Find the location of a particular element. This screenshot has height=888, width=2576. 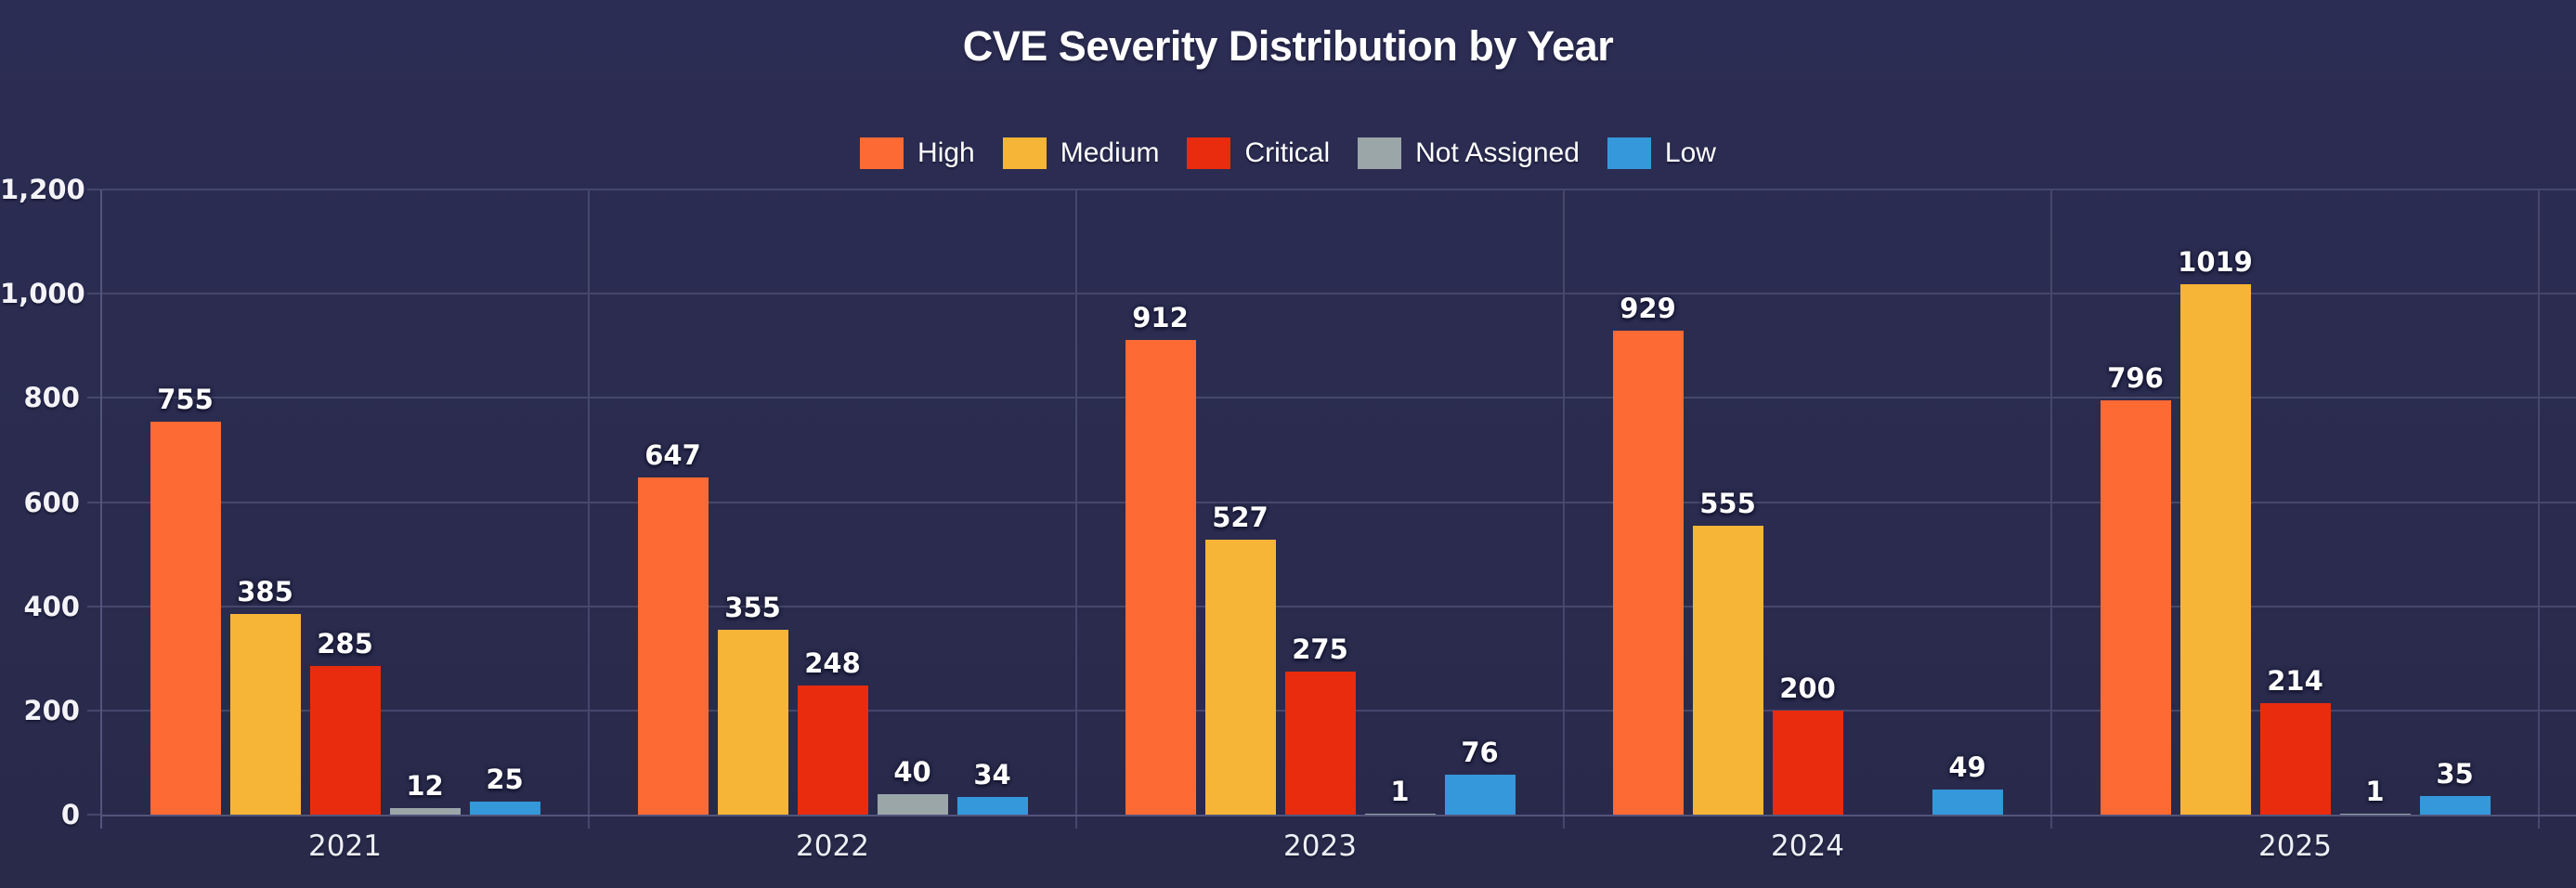

bar-not-assigned-2025 is located at coordinates (2375, 814).